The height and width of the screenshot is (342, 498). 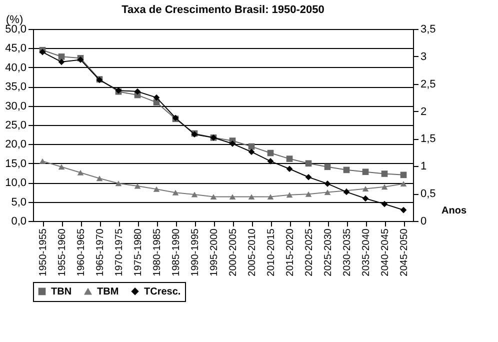 What do you see at coordinates (404, 252) in the screenshot?
I see `x-tick-label: 2045-2050` at bounding box center [404, 252].